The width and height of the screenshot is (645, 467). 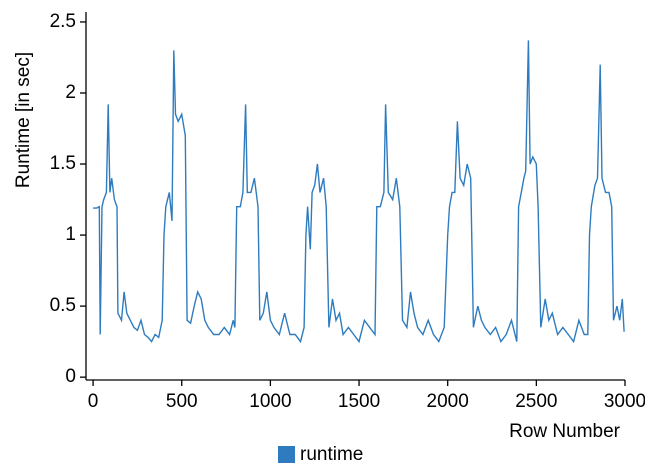 What do you see at coordinates (63, 305) in the screenshot?
I see `y-tick-label: 0.5` at bounding box center [63, 305].